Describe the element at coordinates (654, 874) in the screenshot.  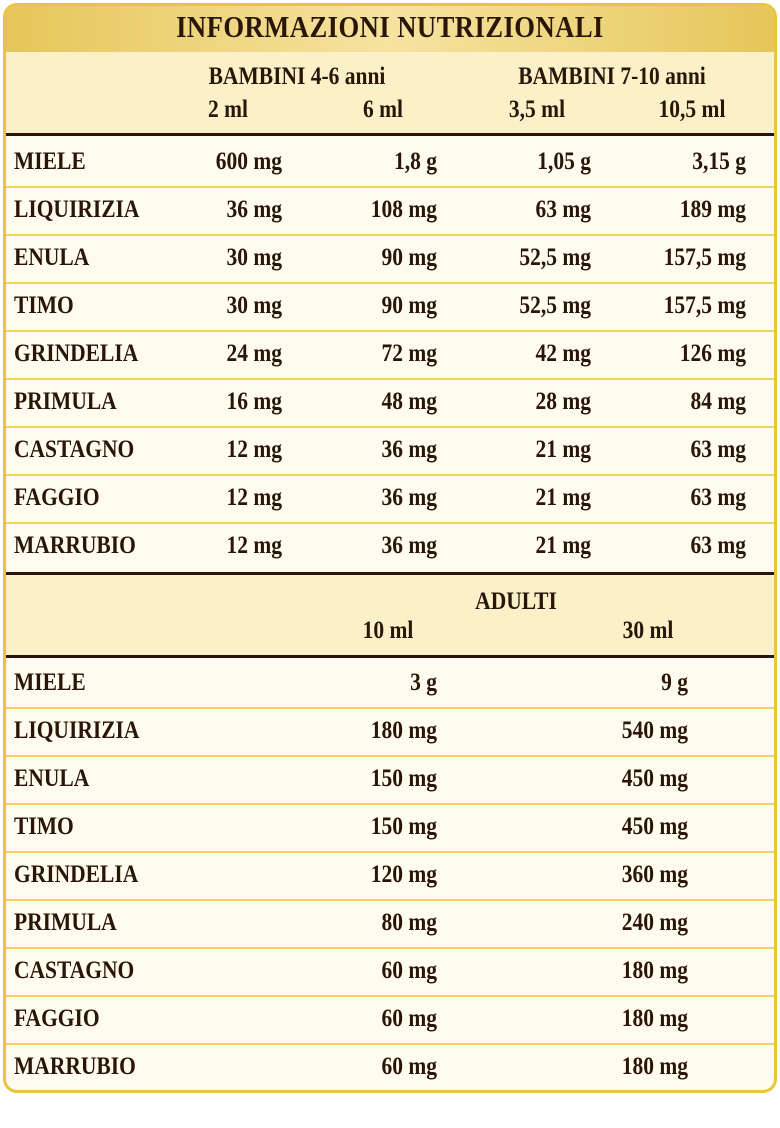
I see `amount: 360 mg` at that location.